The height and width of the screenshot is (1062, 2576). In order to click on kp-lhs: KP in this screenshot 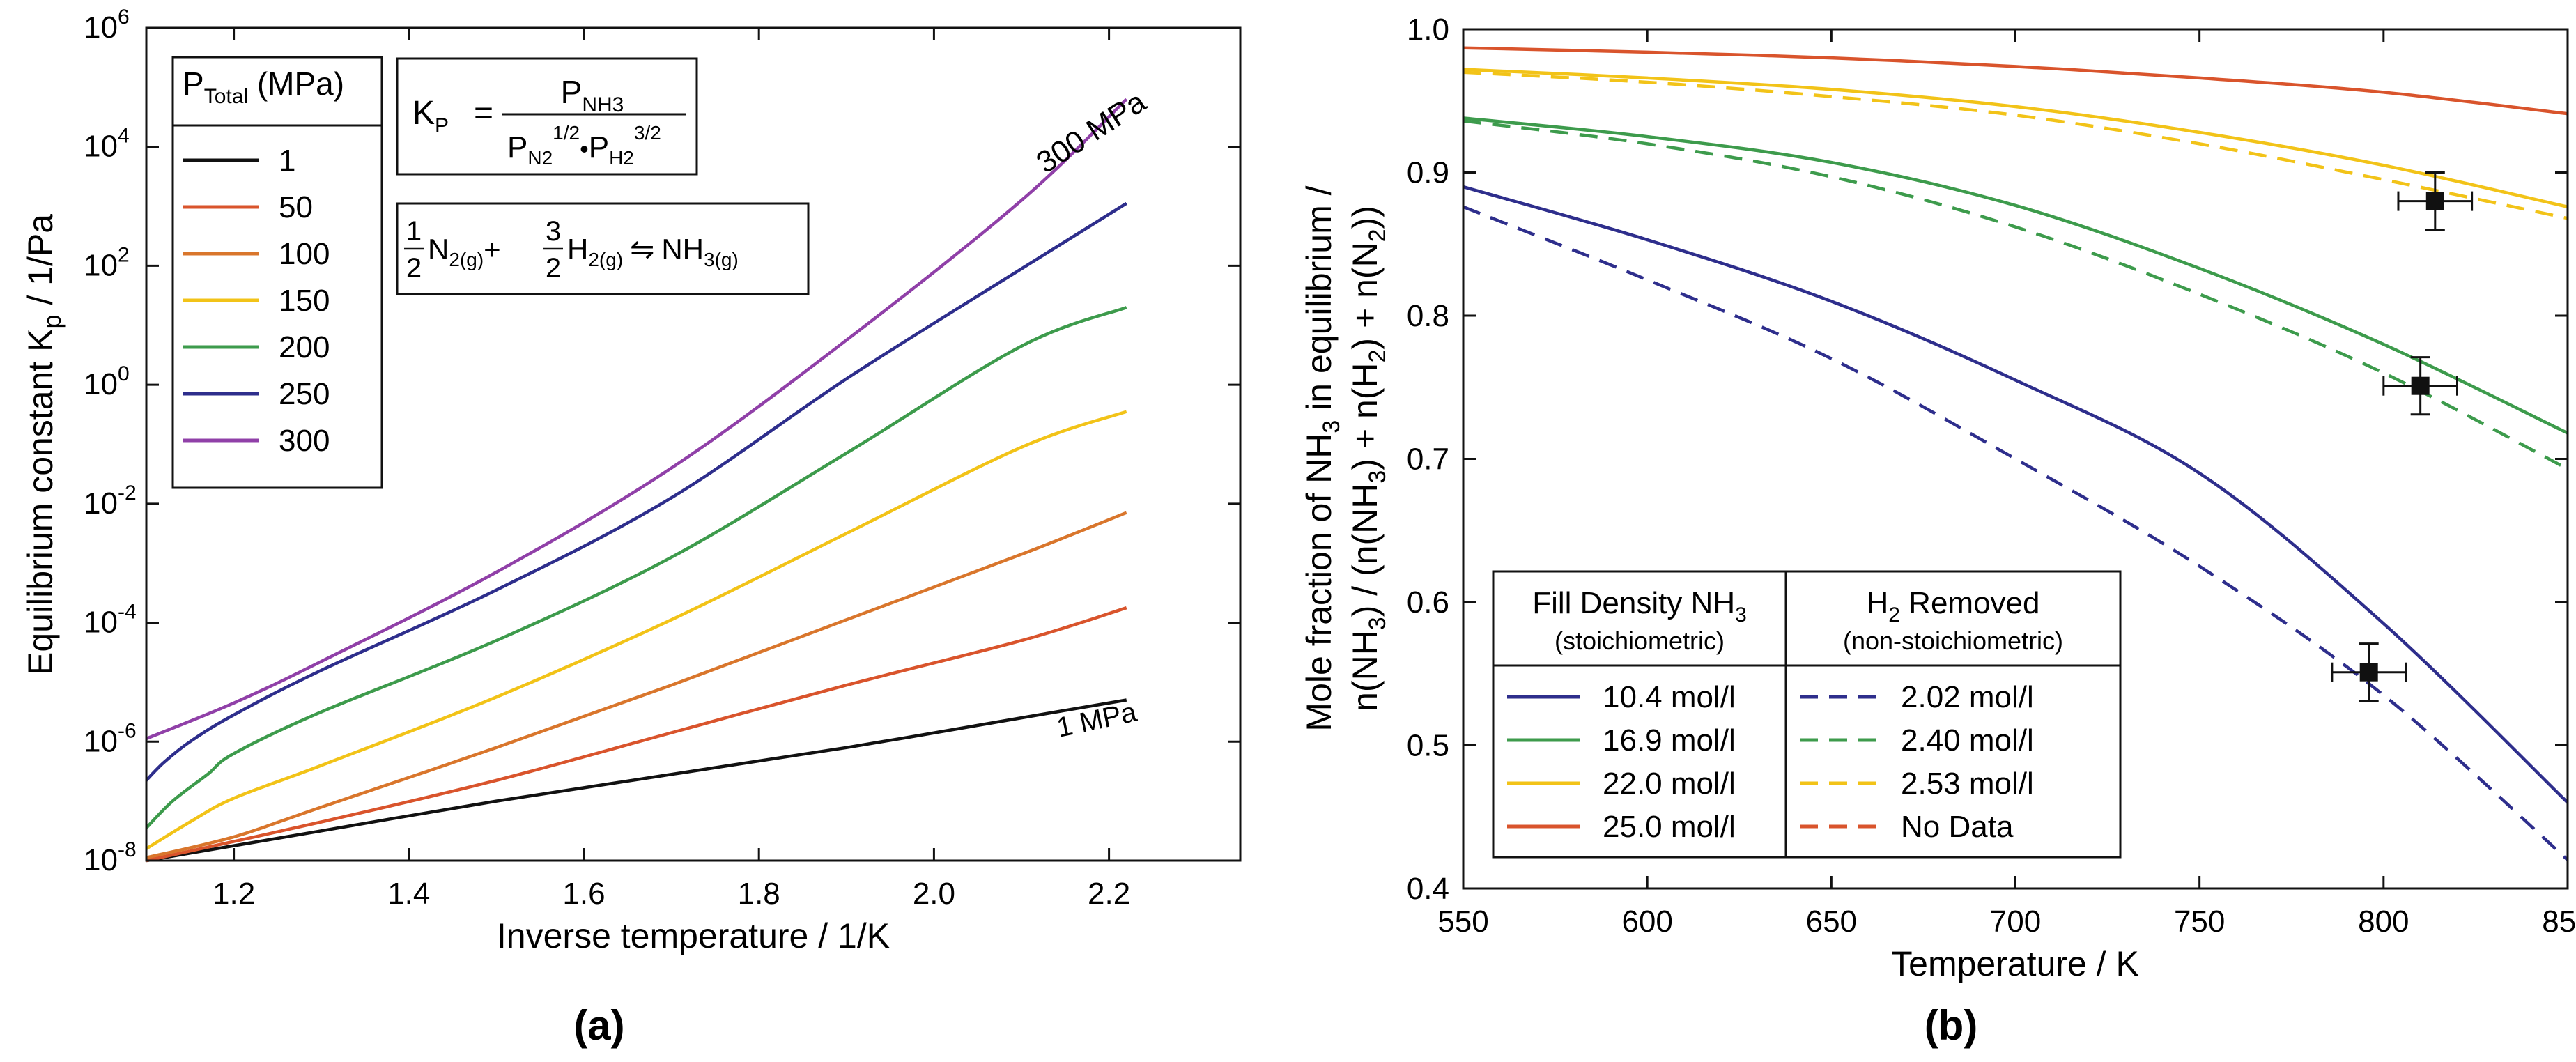, I will do `click(430, 116)`.